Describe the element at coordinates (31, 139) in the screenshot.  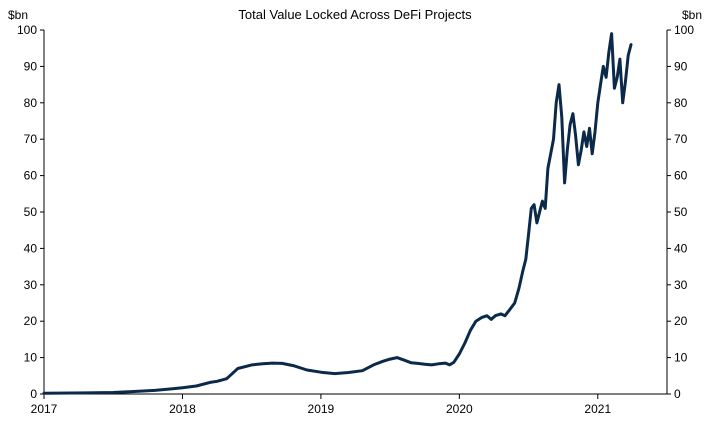
I see `y-tick-label-left-70: 70` at that location.